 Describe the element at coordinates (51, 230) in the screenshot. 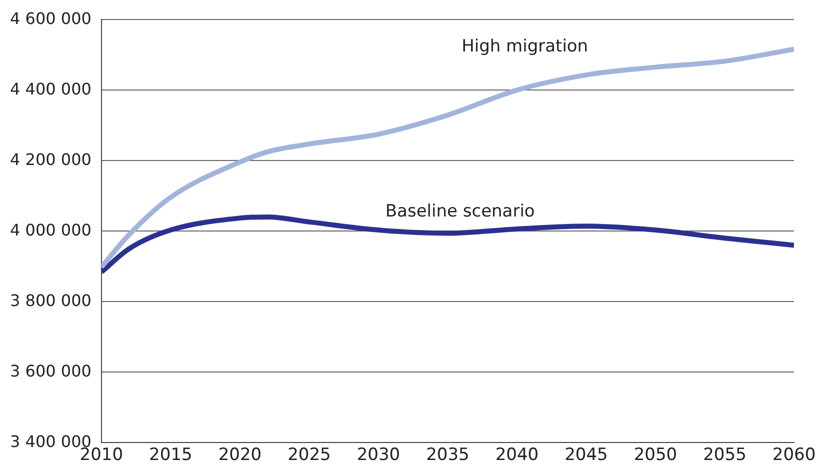

I see `y-tick-label: 4 000 000` at that location.